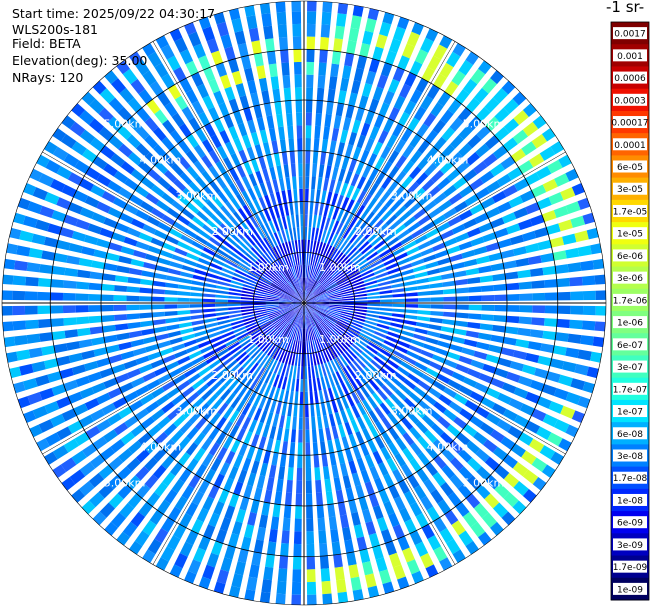 The image size is (650, 610). I want to click on azimuth-spoke, so click(379, 172).